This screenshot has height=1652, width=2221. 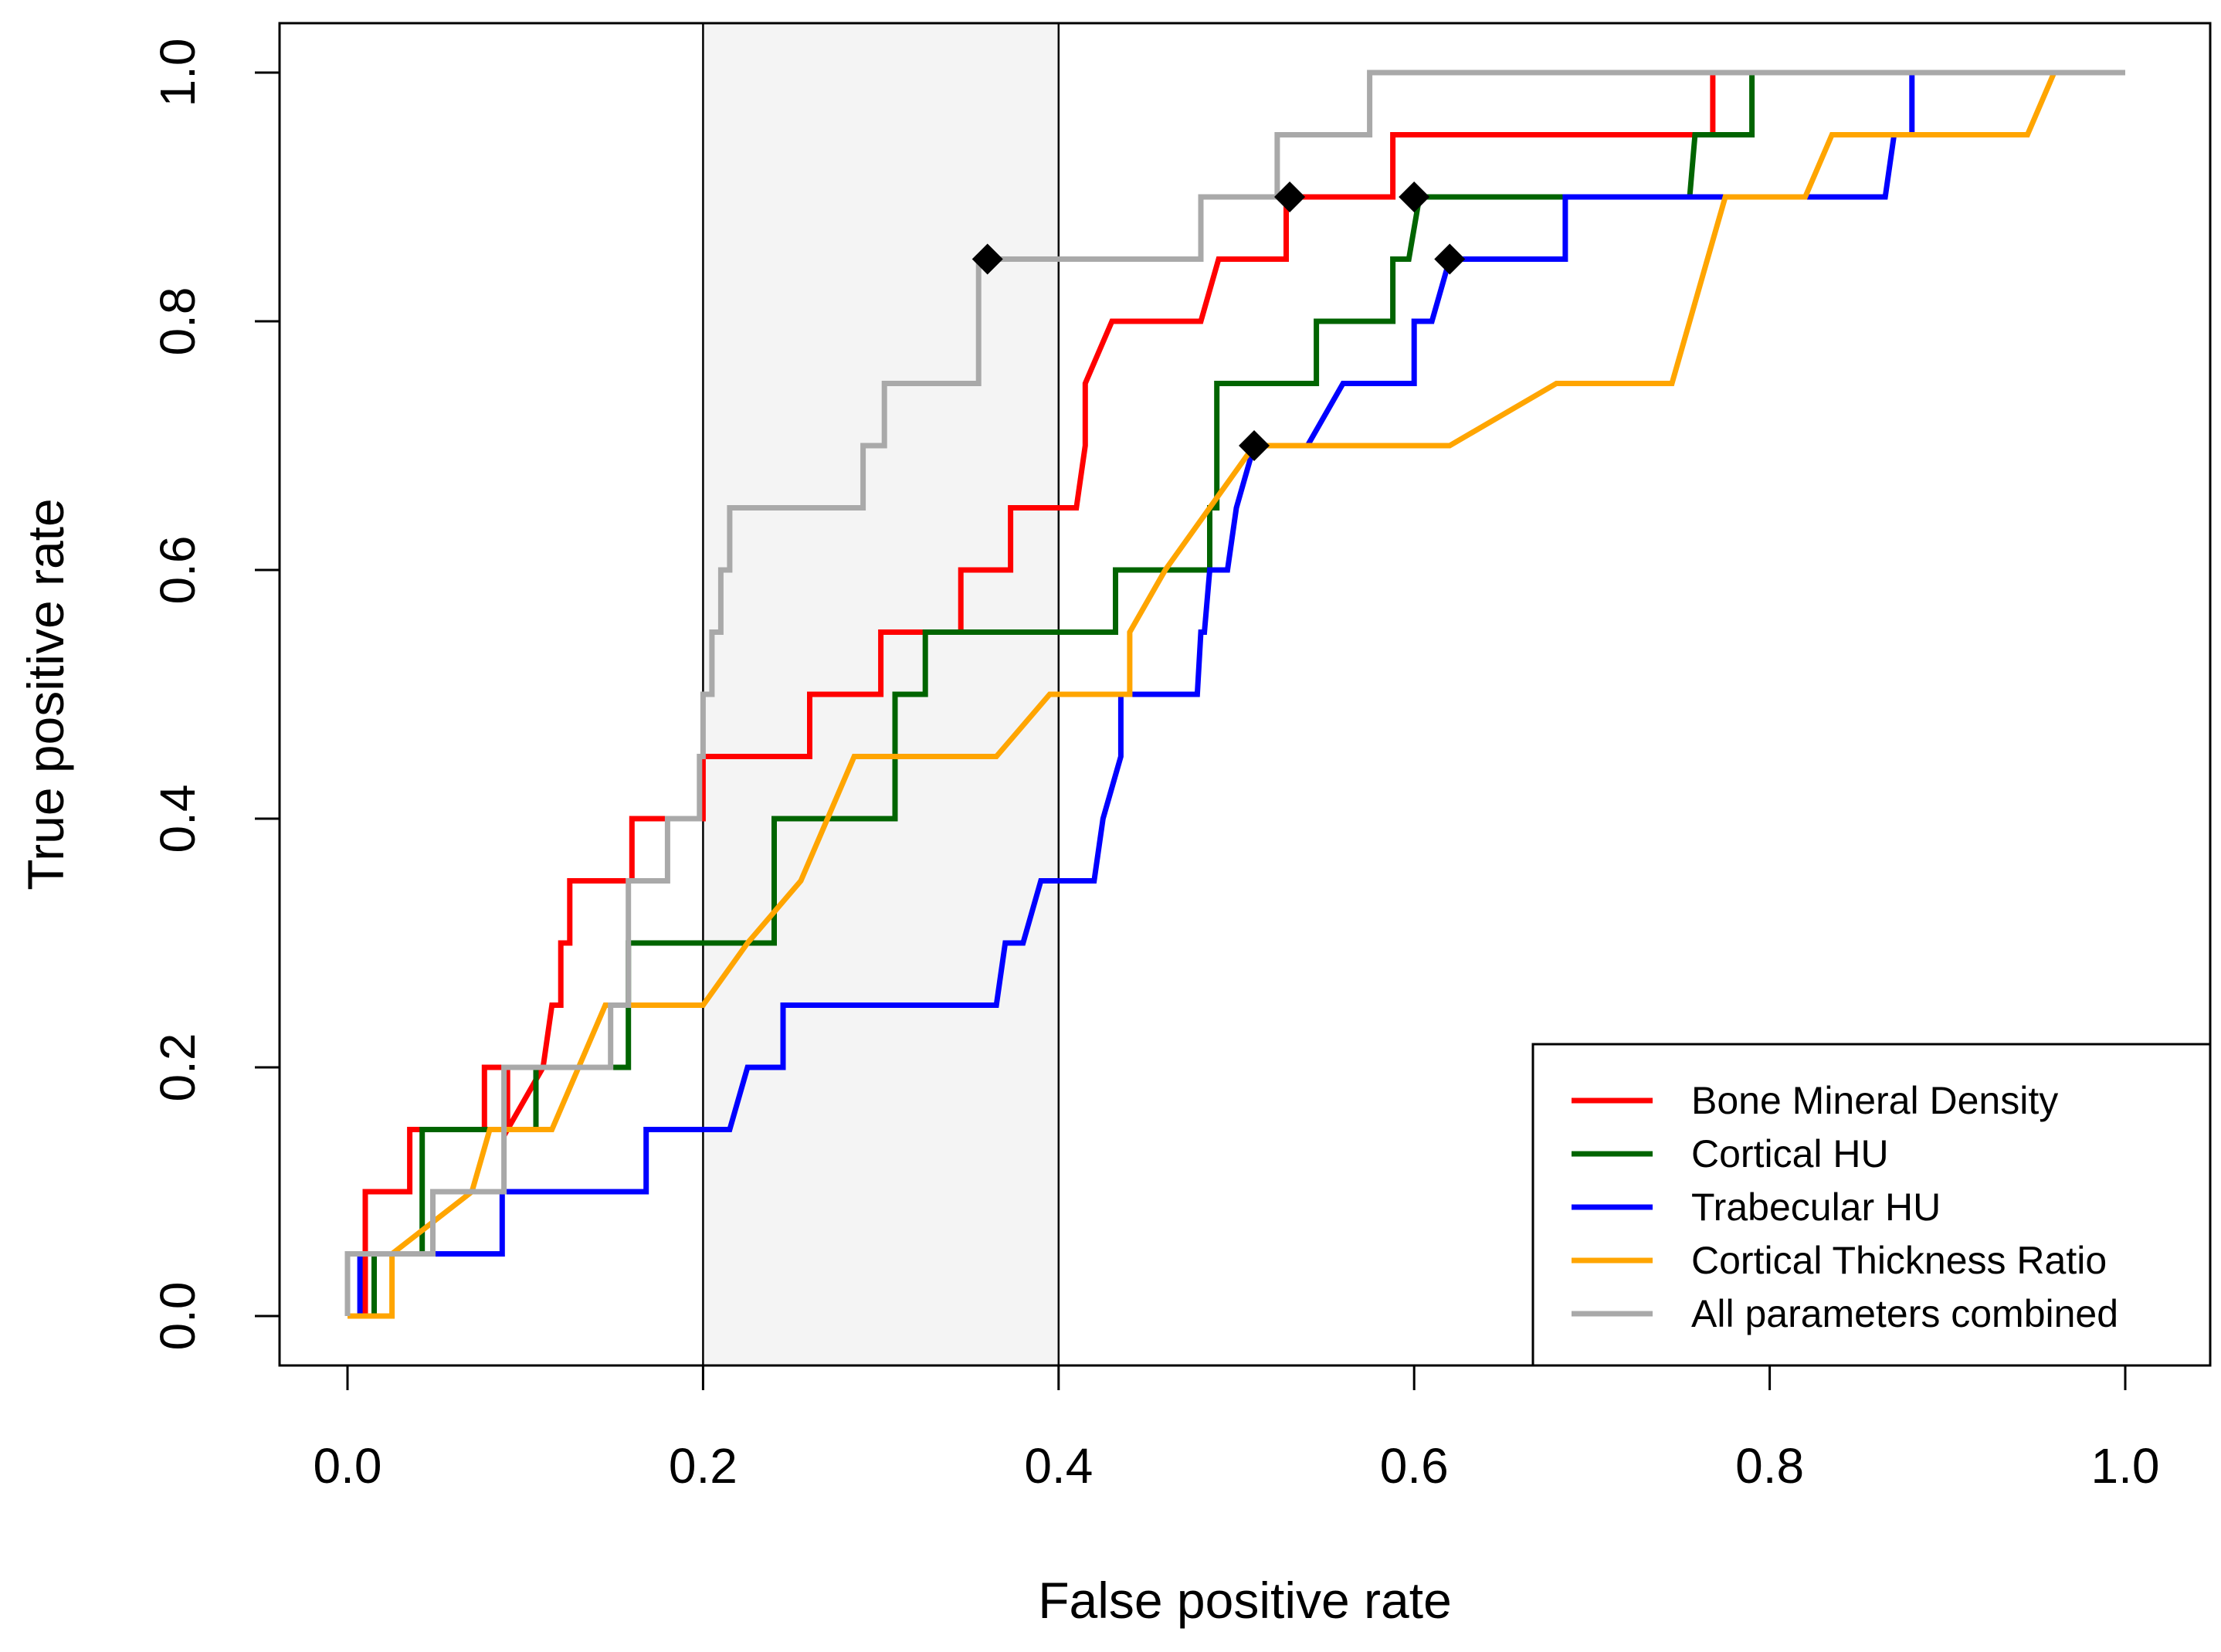 What do you see at coordinates (348, 1466) in the screenshot?
I see `x-tick-label-0: 0.0` at bounding box center [348, 1466].